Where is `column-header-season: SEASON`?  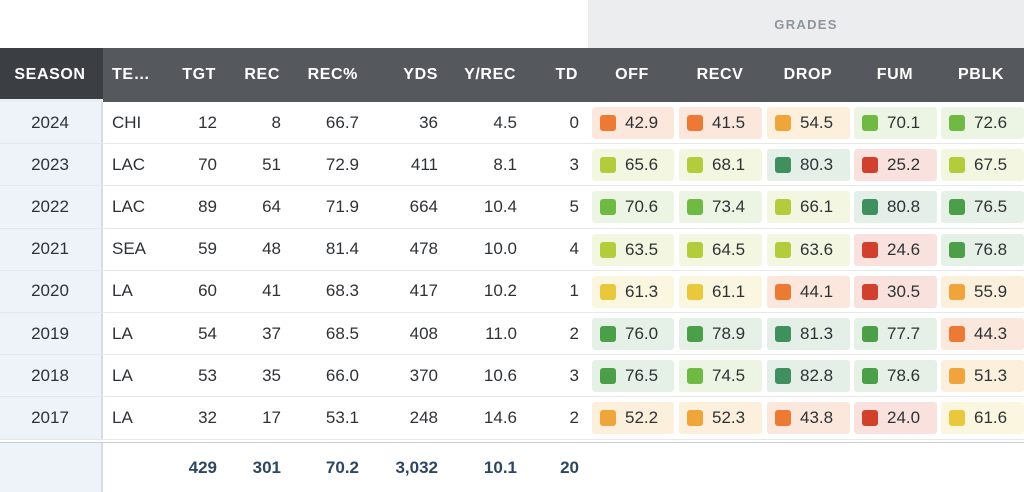 column-header-season: SEASON is located at coordinates (50, 74).